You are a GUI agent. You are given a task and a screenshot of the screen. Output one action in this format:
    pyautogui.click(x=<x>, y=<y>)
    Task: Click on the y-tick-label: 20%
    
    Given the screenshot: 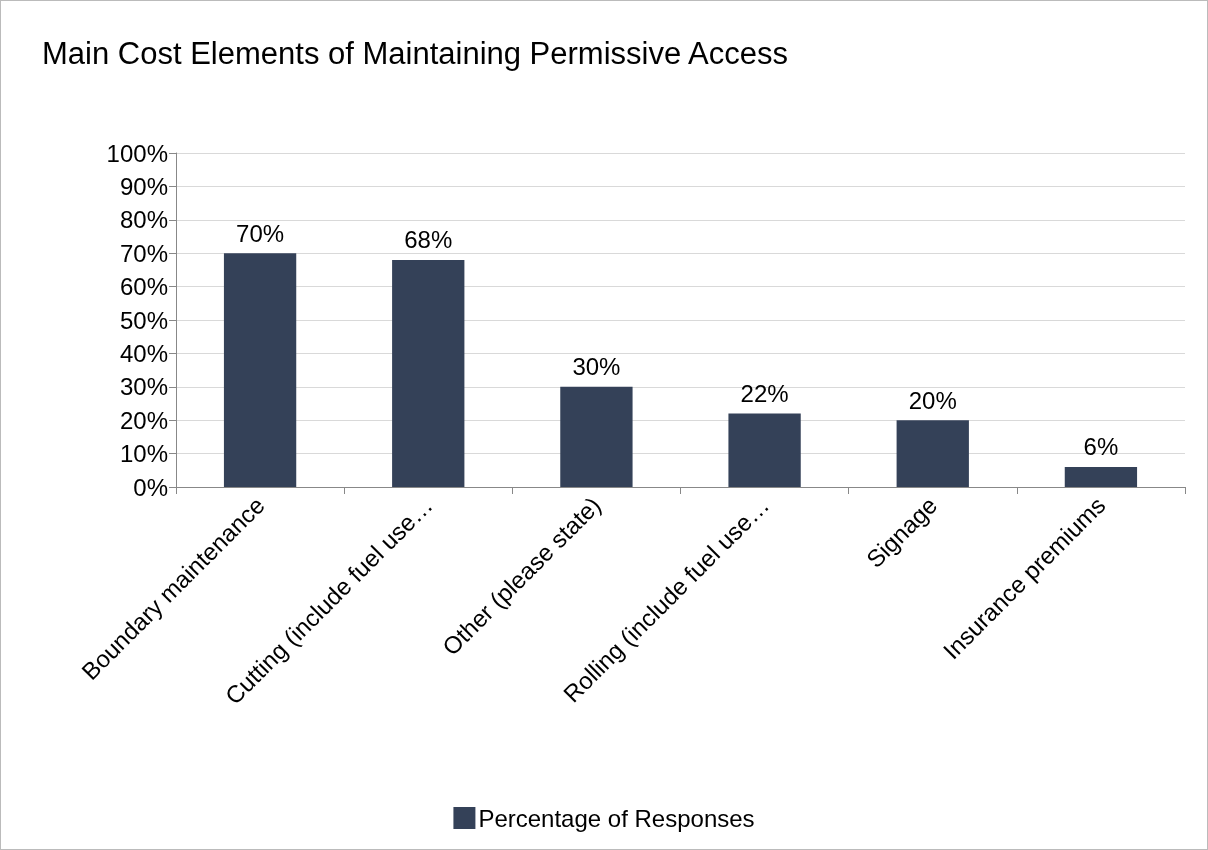 What is the action you would take?
    pyautogui.click(x=143, y=420)
    